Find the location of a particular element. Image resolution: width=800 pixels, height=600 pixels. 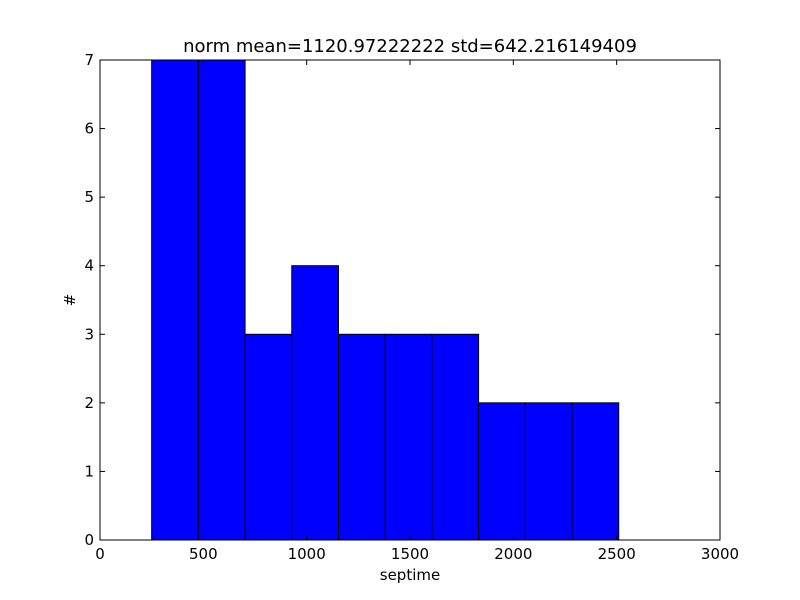

x-tick-label: 2500 is located at coordinates (617, 554).